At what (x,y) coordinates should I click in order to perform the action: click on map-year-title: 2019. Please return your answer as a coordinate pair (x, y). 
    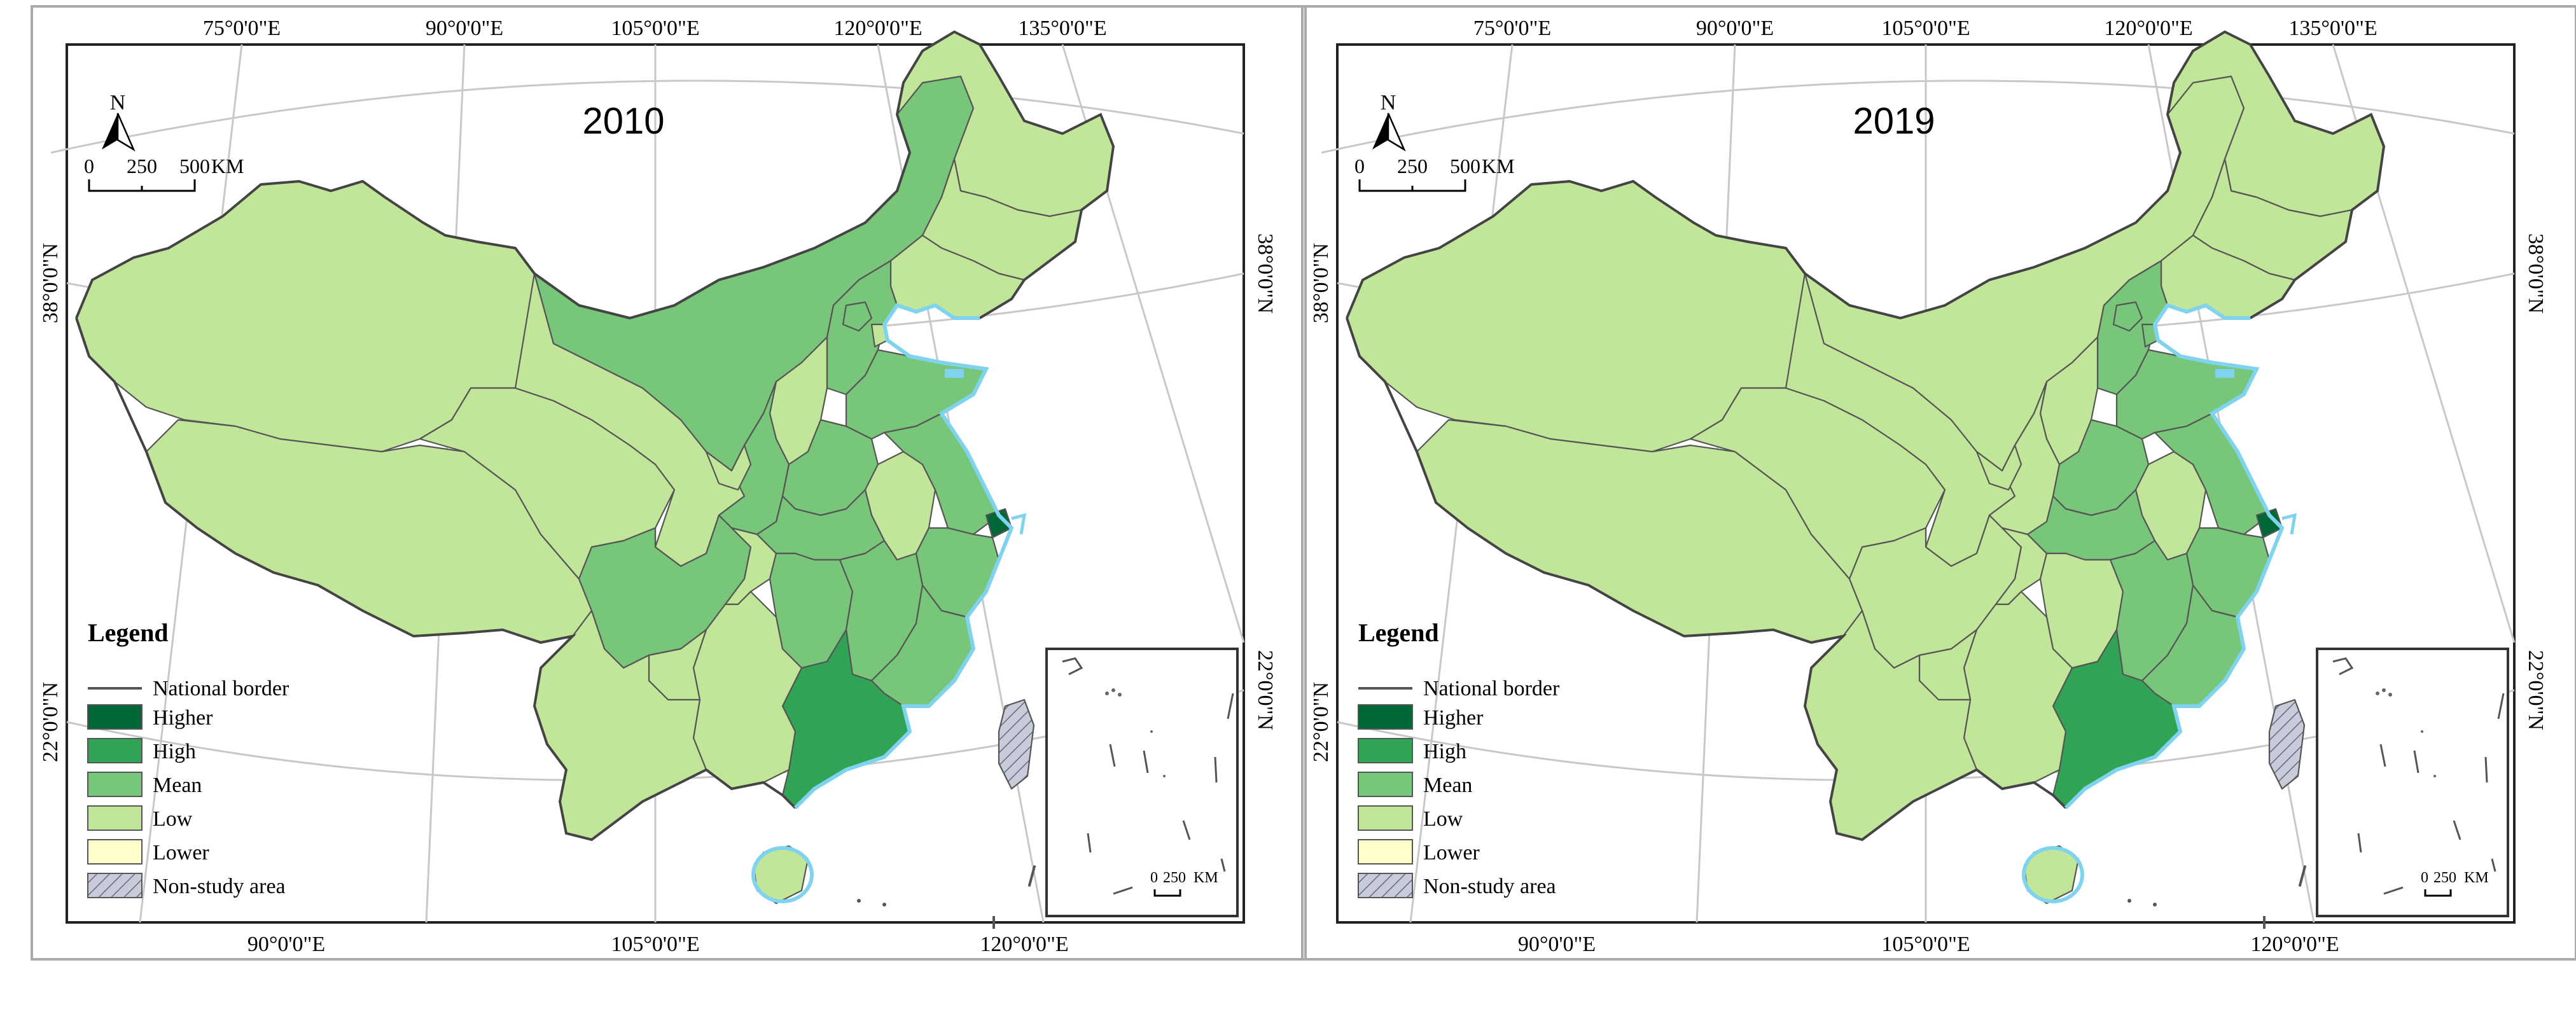
    Looking at the image, I should click on (1894, 121).